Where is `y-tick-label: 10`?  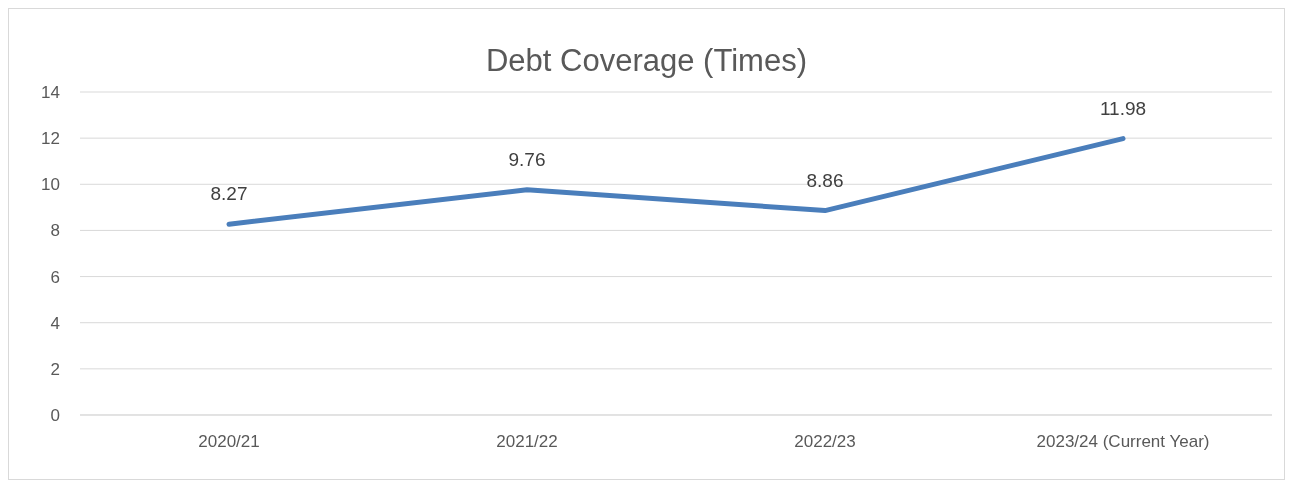 y-tick-label: 10 is located at coordinates (50, 185).